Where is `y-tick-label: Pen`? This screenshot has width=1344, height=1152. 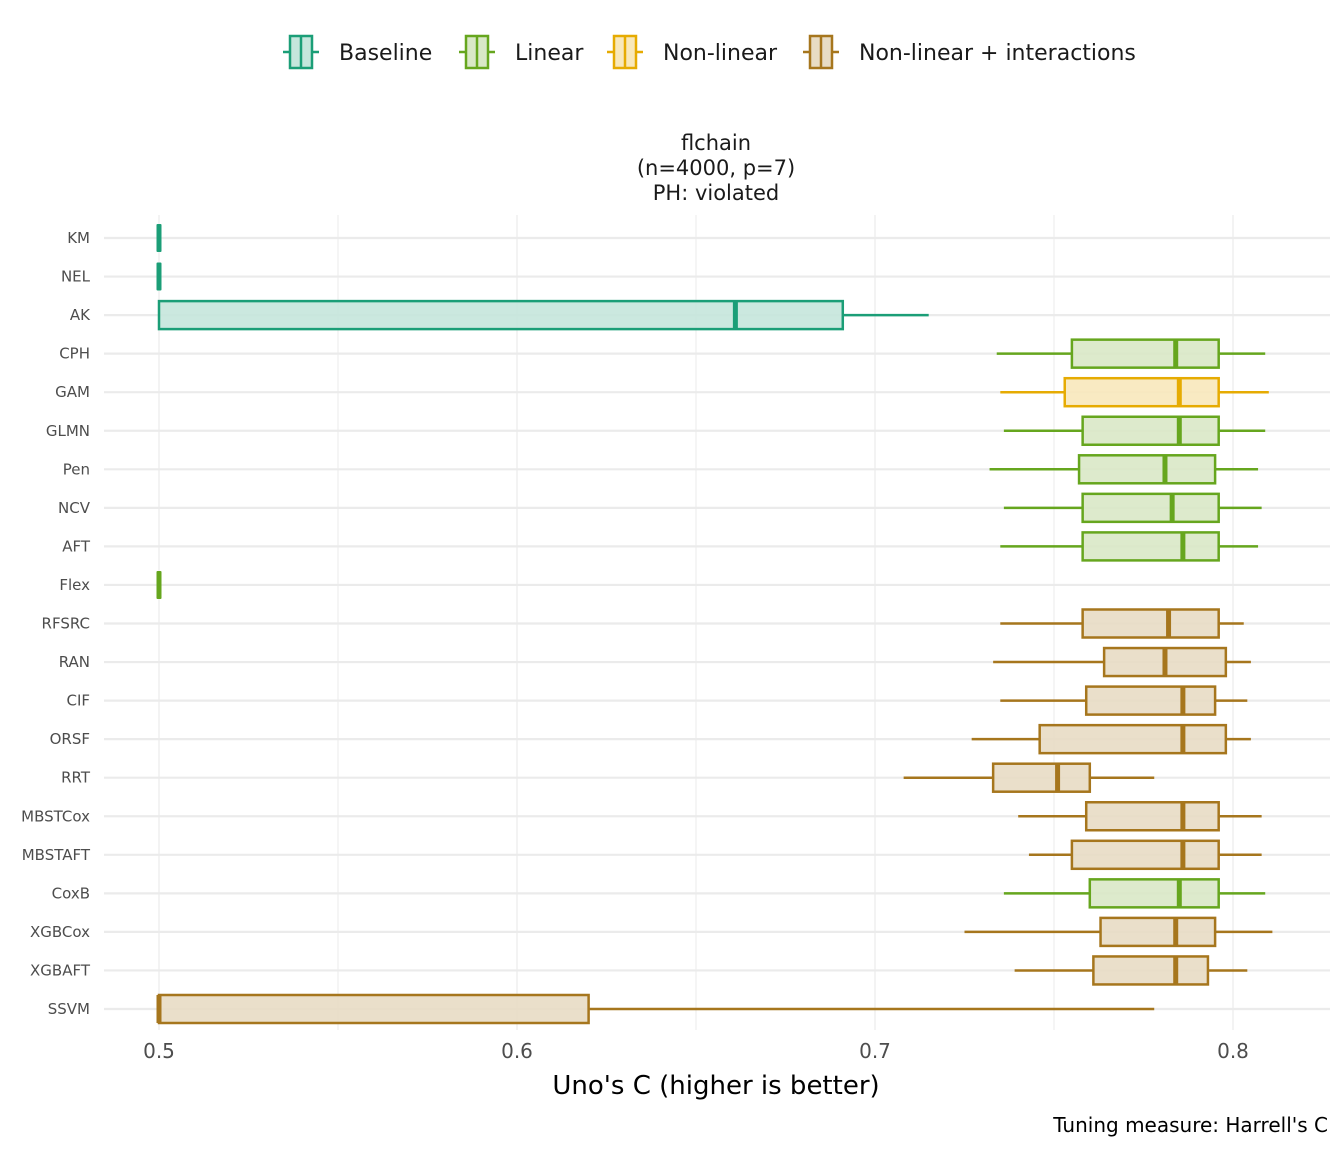
y-tick-label: Pen is located at coordinates (76, 469).